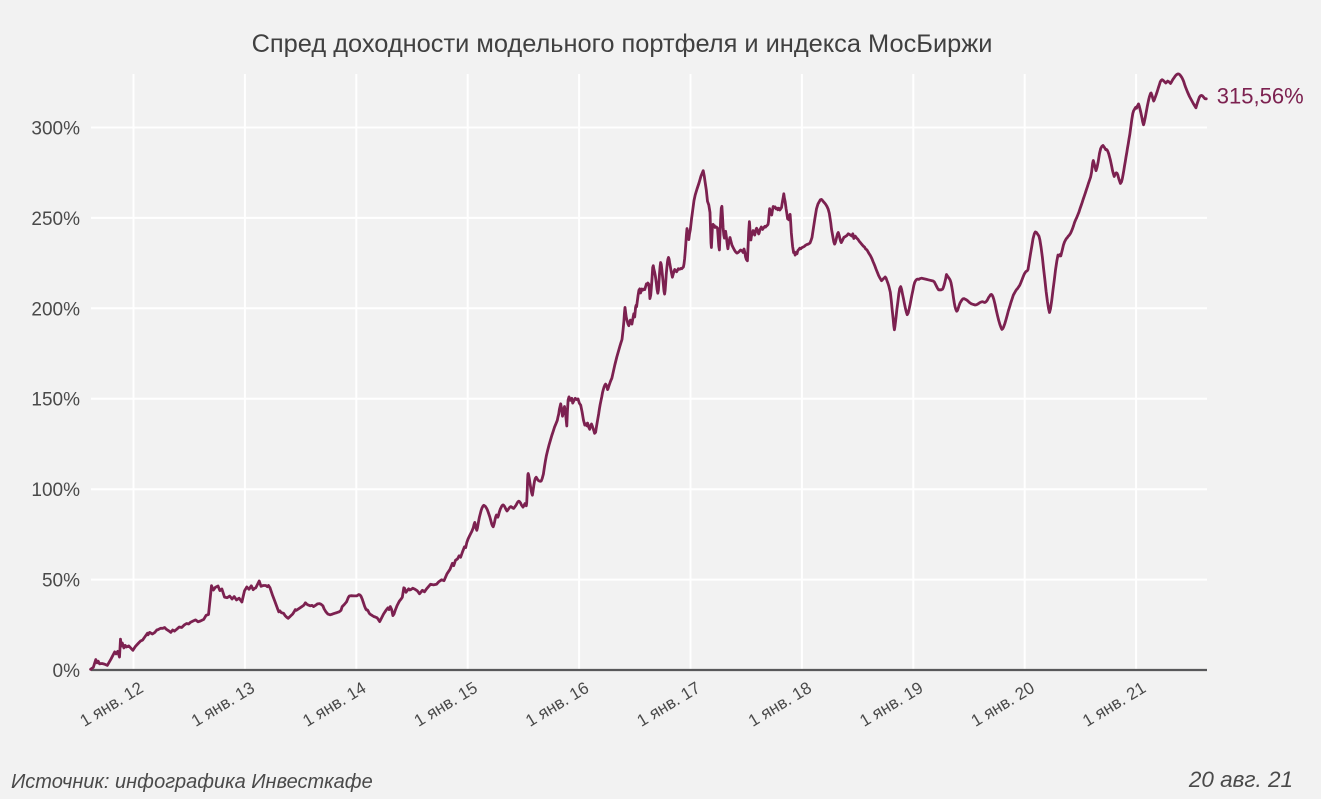 Image resolution: width=1321 pixels, height=799 pixels. I want to click on svg-text: 20 авг. 21, so click(1240, 779).